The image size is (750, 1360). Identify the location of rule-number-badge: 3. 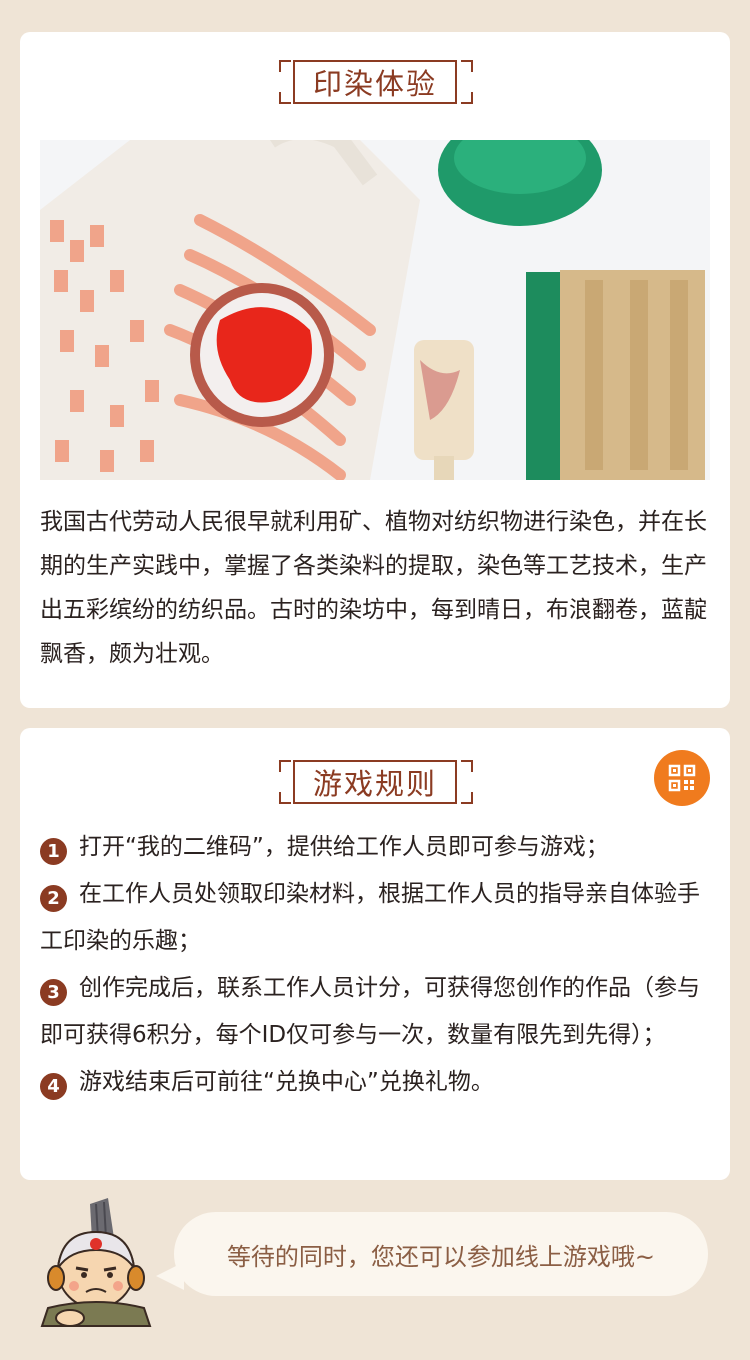
(53, 992).